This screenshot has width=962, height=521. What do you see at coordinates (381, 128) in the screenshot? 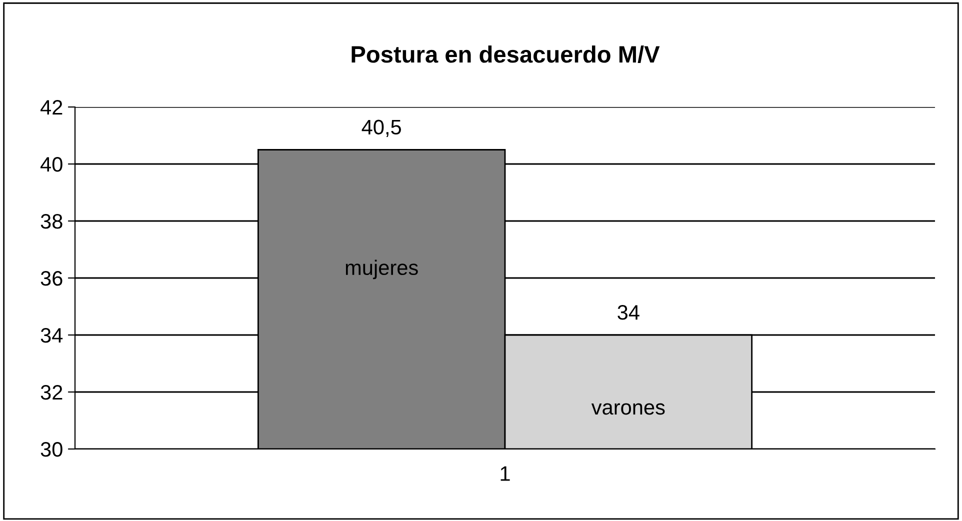
I see `data-label: 40,5` at bounding box center [381, 128].